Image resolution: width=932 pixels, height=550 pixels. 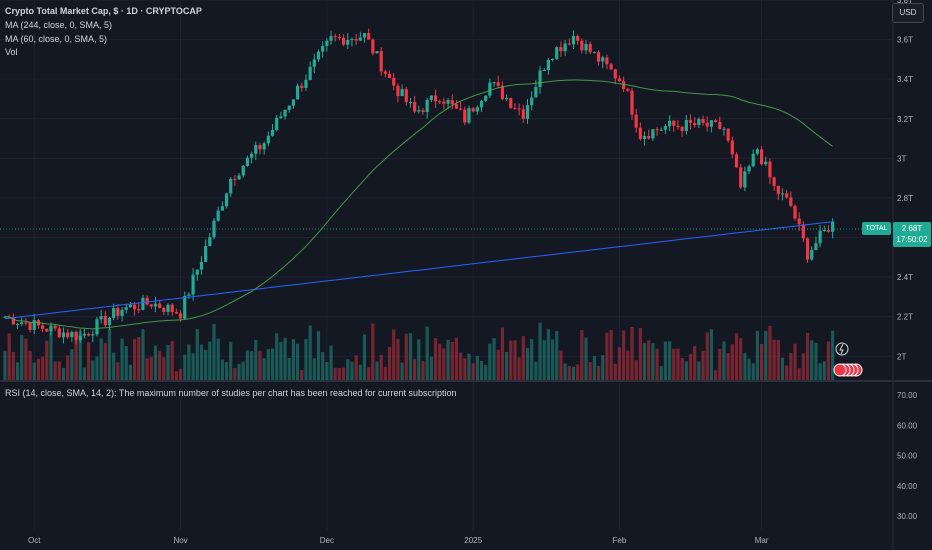 What do you see at coordinates (905, 40) in the screenshot?
I see `price-tick-label: 3.6T` at bounding box center [905, 40].